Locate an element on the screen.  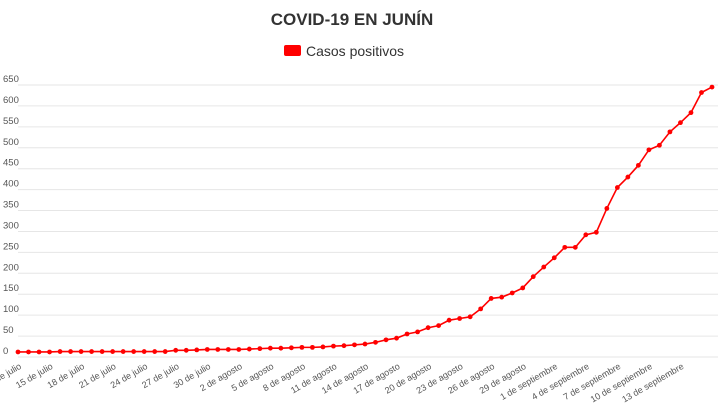
y-tick-label: 450 is located at coordinates (11, 163).